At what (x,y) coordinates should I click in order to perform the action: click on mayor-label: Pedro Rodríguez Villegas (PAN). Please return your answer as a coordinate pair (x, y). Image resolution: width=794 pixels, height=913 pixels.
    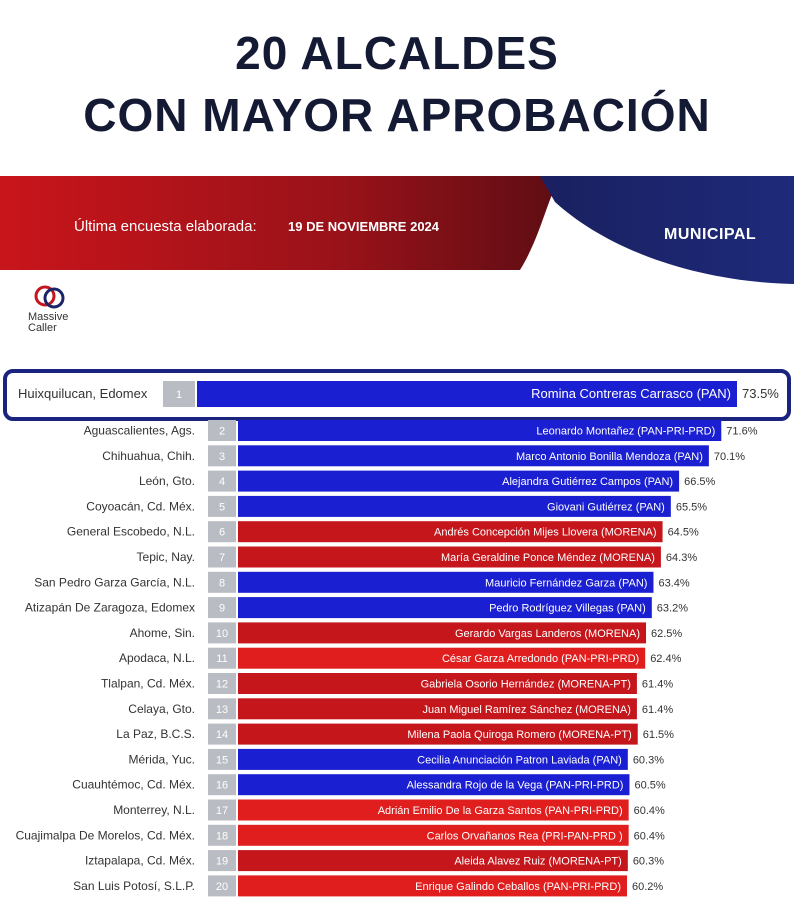
    Looking at the image, I should click on (567, 609).